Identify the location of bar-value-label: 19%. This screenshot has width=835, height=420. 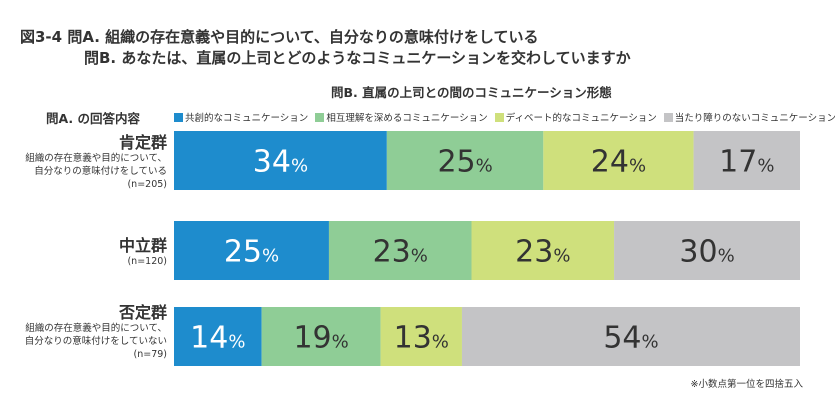
(320, 338).